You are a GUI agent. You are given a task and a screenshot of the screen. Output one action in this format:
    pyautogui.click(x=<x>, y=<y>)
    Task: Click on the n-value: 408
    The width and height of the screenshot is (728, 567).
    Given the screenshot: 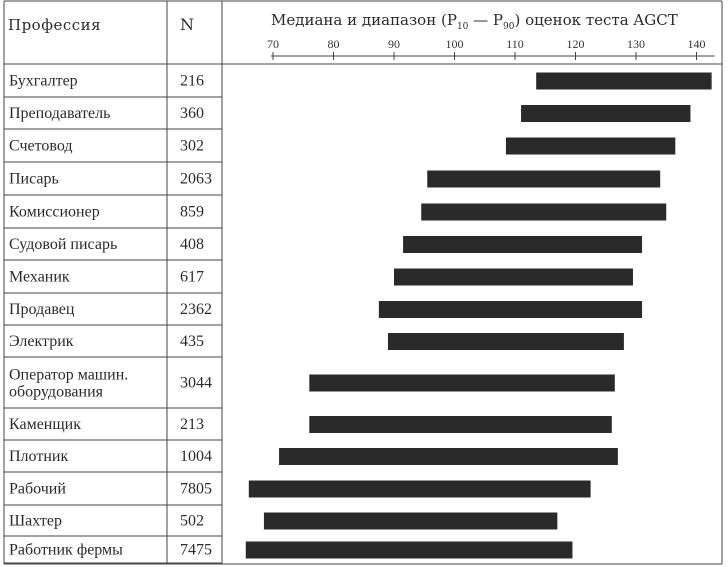 What is the action you would take?
    pyautogui.click(x=192, y=244)
    